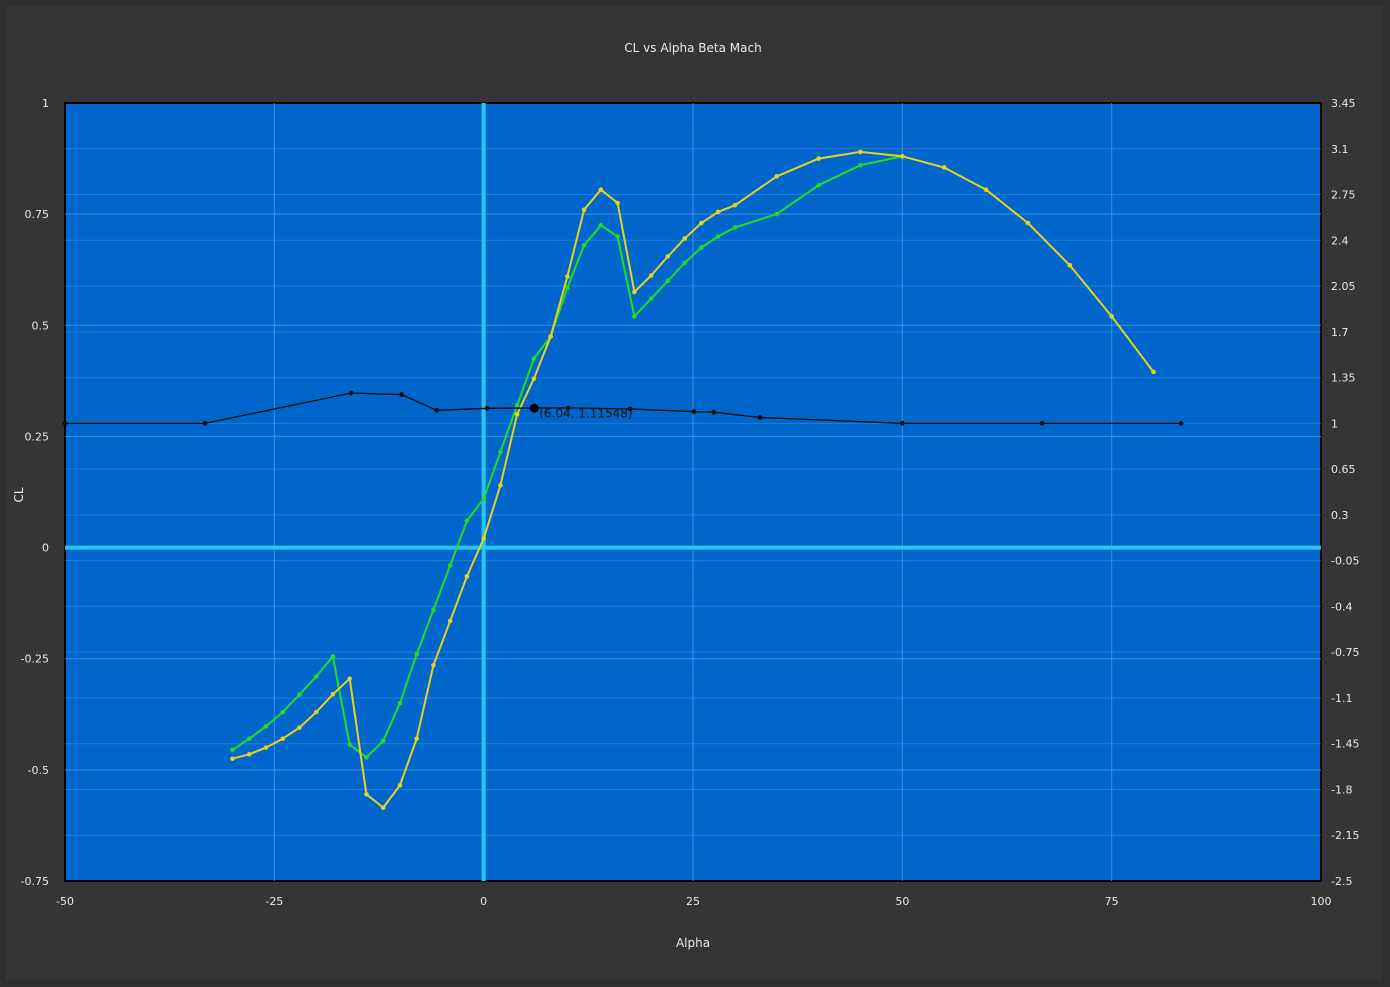 This screenshot has height=987, width=1390. I want to click on y-tick-label: -0.75, so click(35, 881).